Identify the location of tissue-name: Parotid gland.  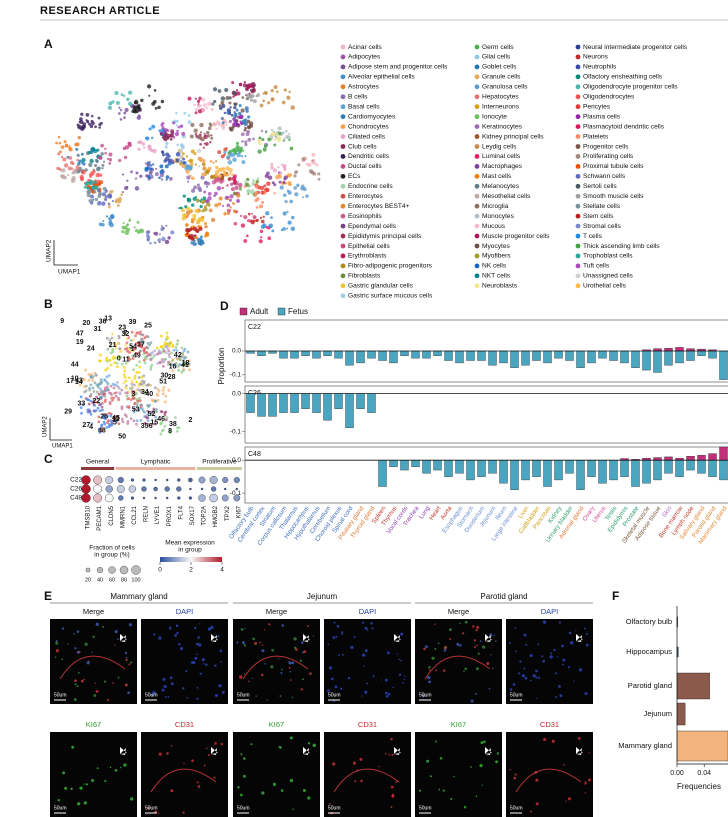
(503, 596).